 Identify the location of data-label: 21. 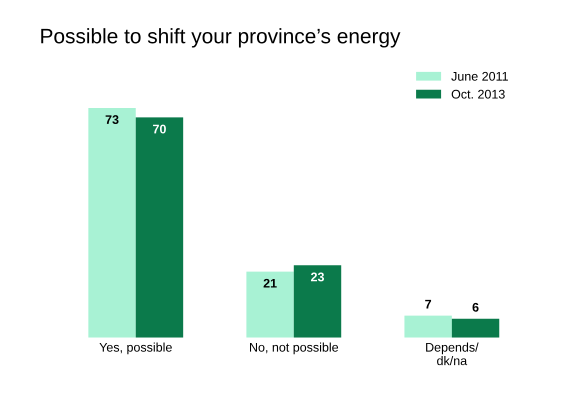
(270, 283).